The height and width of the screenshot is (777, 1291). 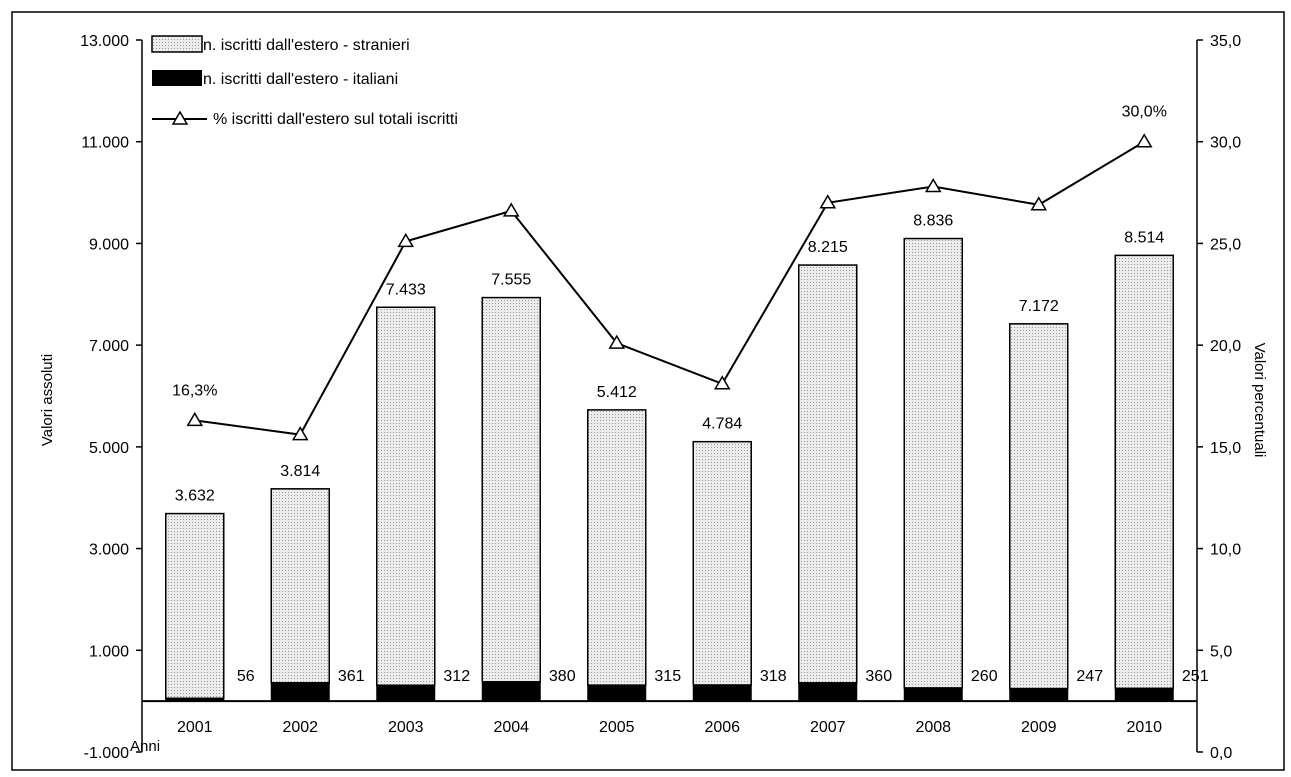 I want to click on x-tick-label-2004: 2004, so click(x=511, y=727).